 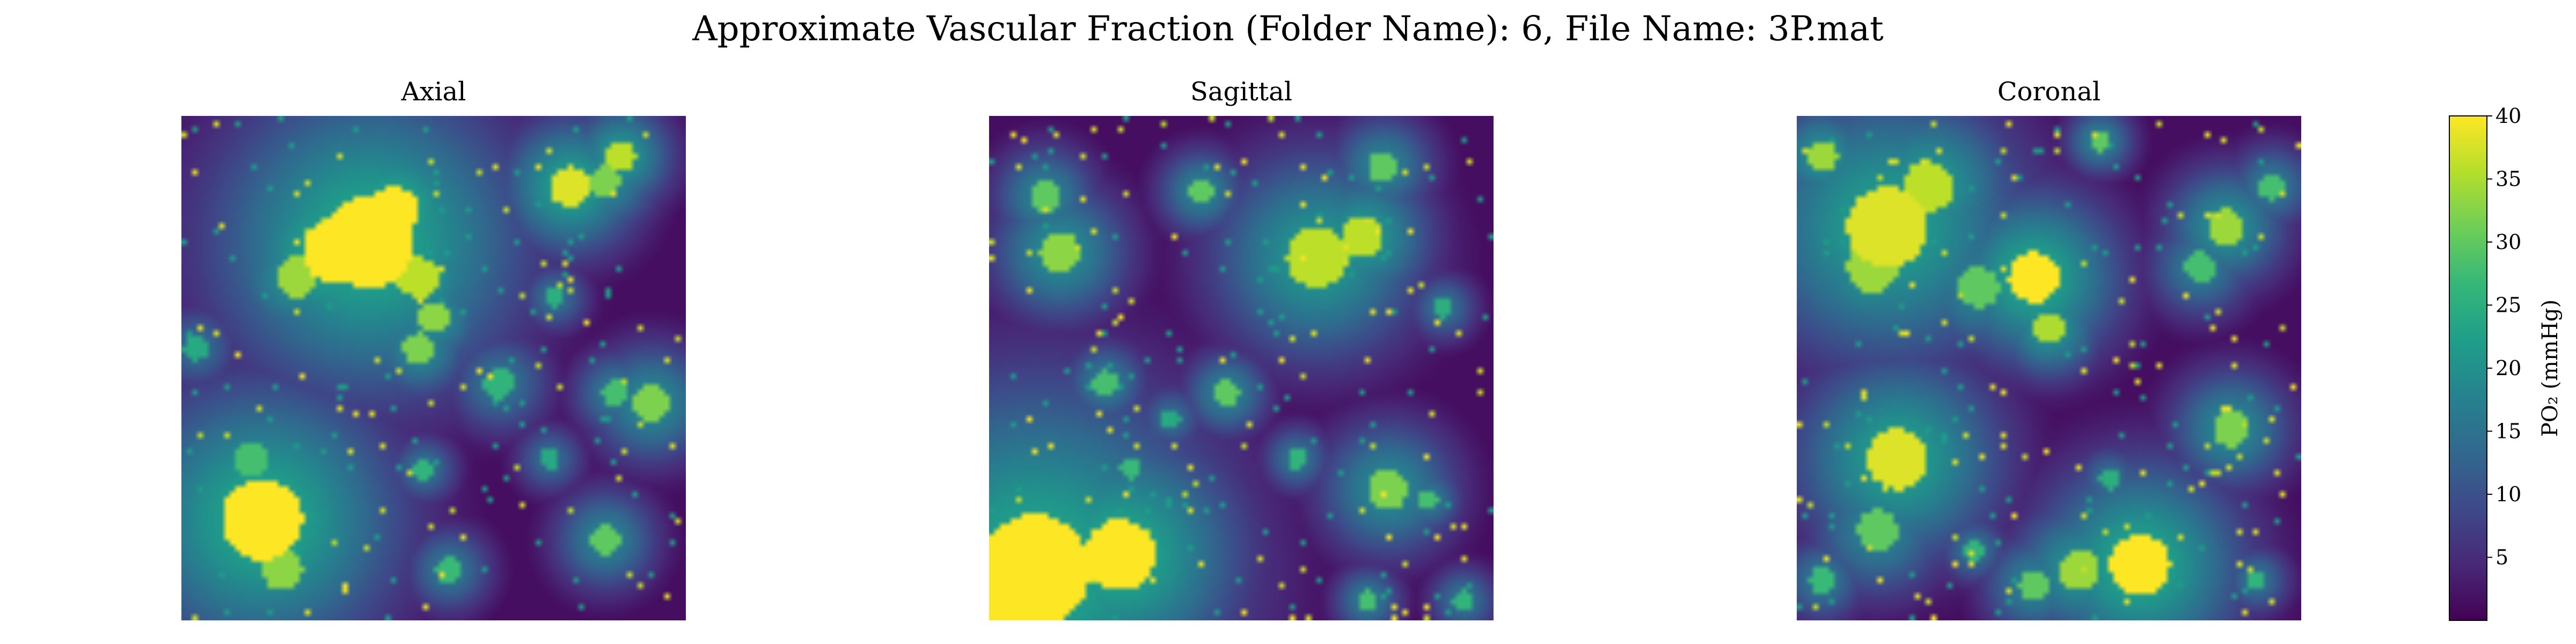 I want to click on colorbar-tick-label: 5, so click(x=2502, y=557).